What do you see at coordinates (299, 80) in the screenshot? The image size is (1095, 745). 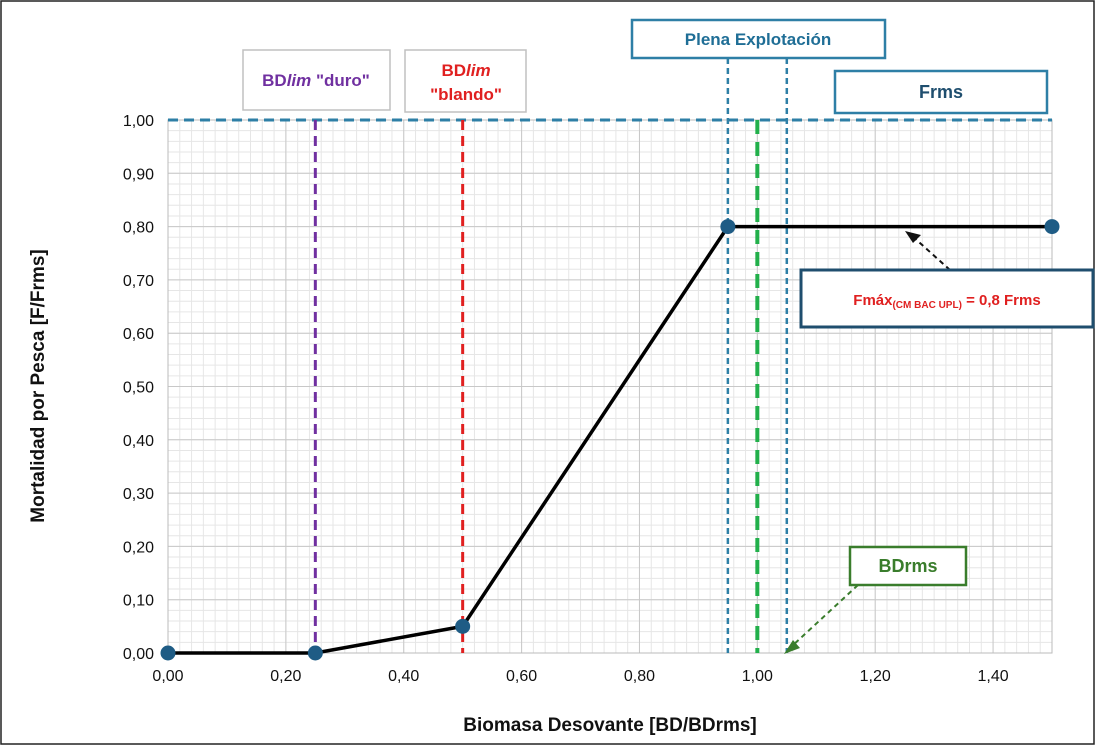 I see `bdlim-duro-italic: lim` at bounding box center [299, 80].